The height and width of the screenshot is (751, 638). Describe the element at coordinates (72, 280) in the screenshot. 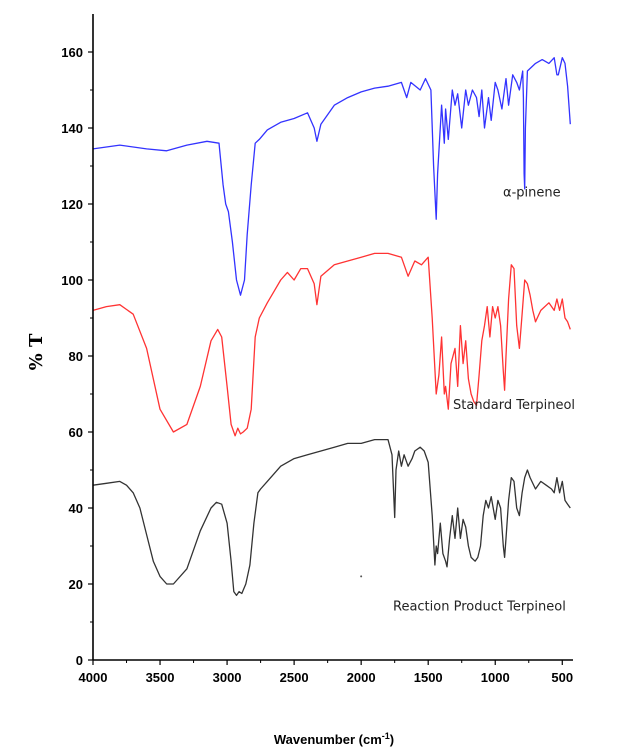

I see `y-tick-label: 100` at that location.